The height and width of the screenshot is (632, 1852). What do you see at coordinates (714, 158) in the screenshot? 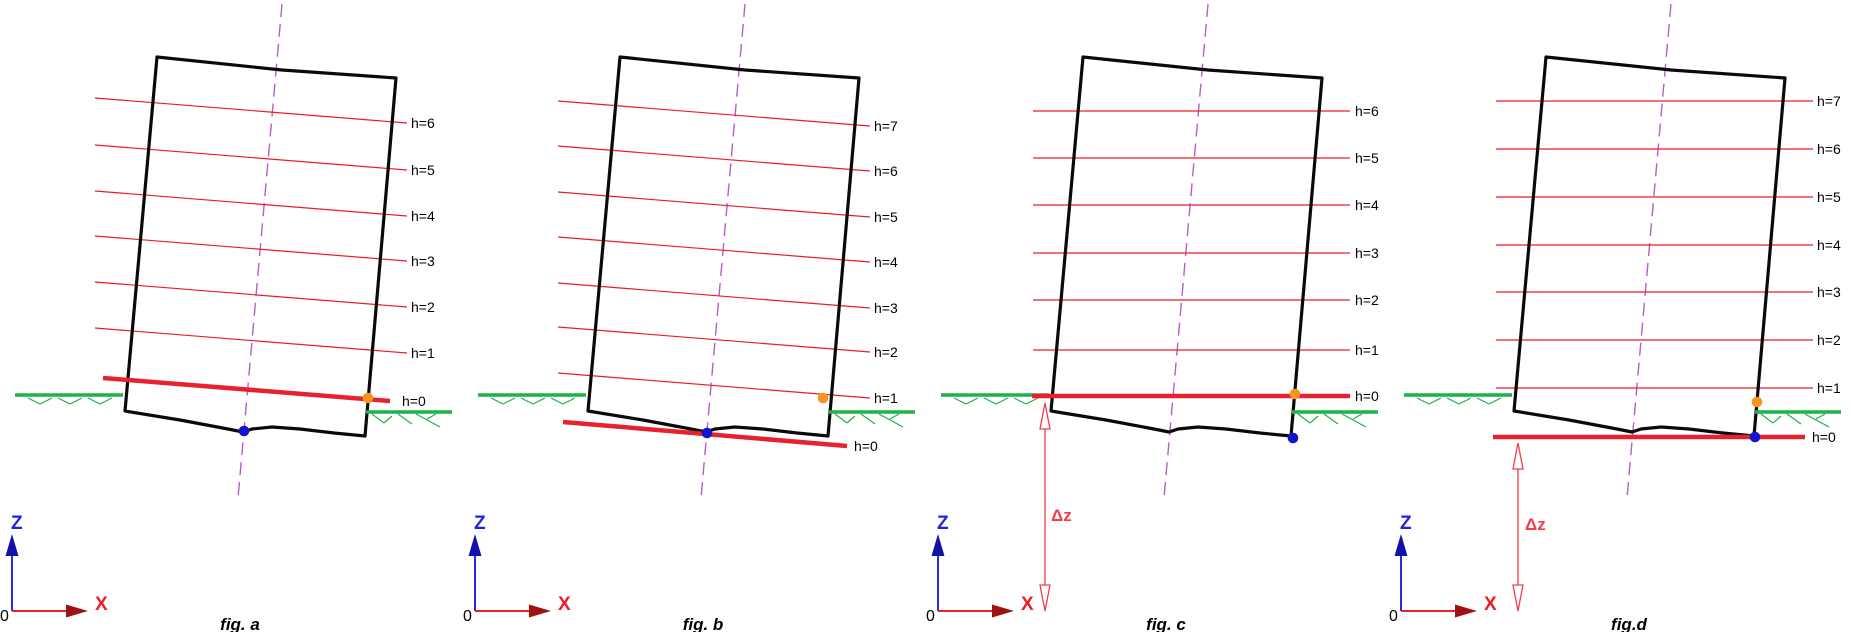
I see `section-line-h=6` at bounding box center [714, 158].